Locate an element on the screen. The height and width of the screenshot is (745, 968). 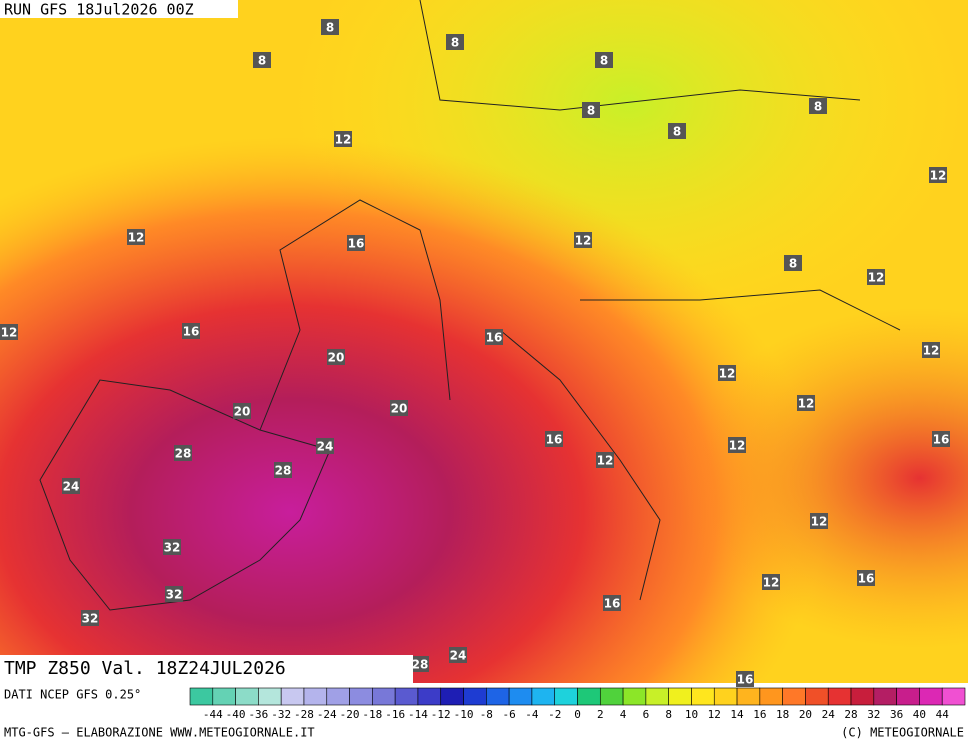
colorbar-label: -4 is located at coordinates (532, 714).